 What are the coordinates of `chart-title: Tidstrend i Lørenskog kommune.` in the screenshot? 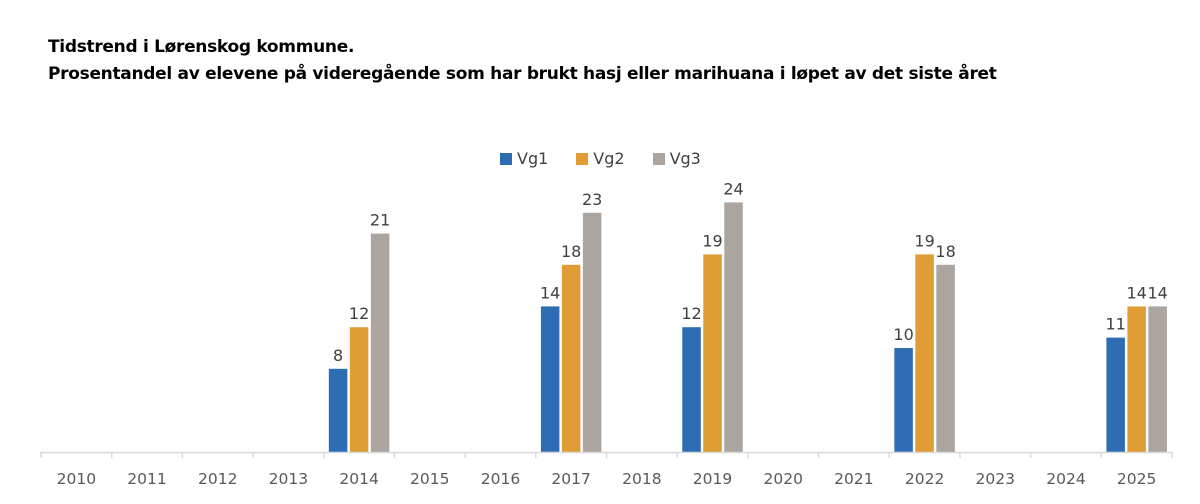 It's located at (201, 47).